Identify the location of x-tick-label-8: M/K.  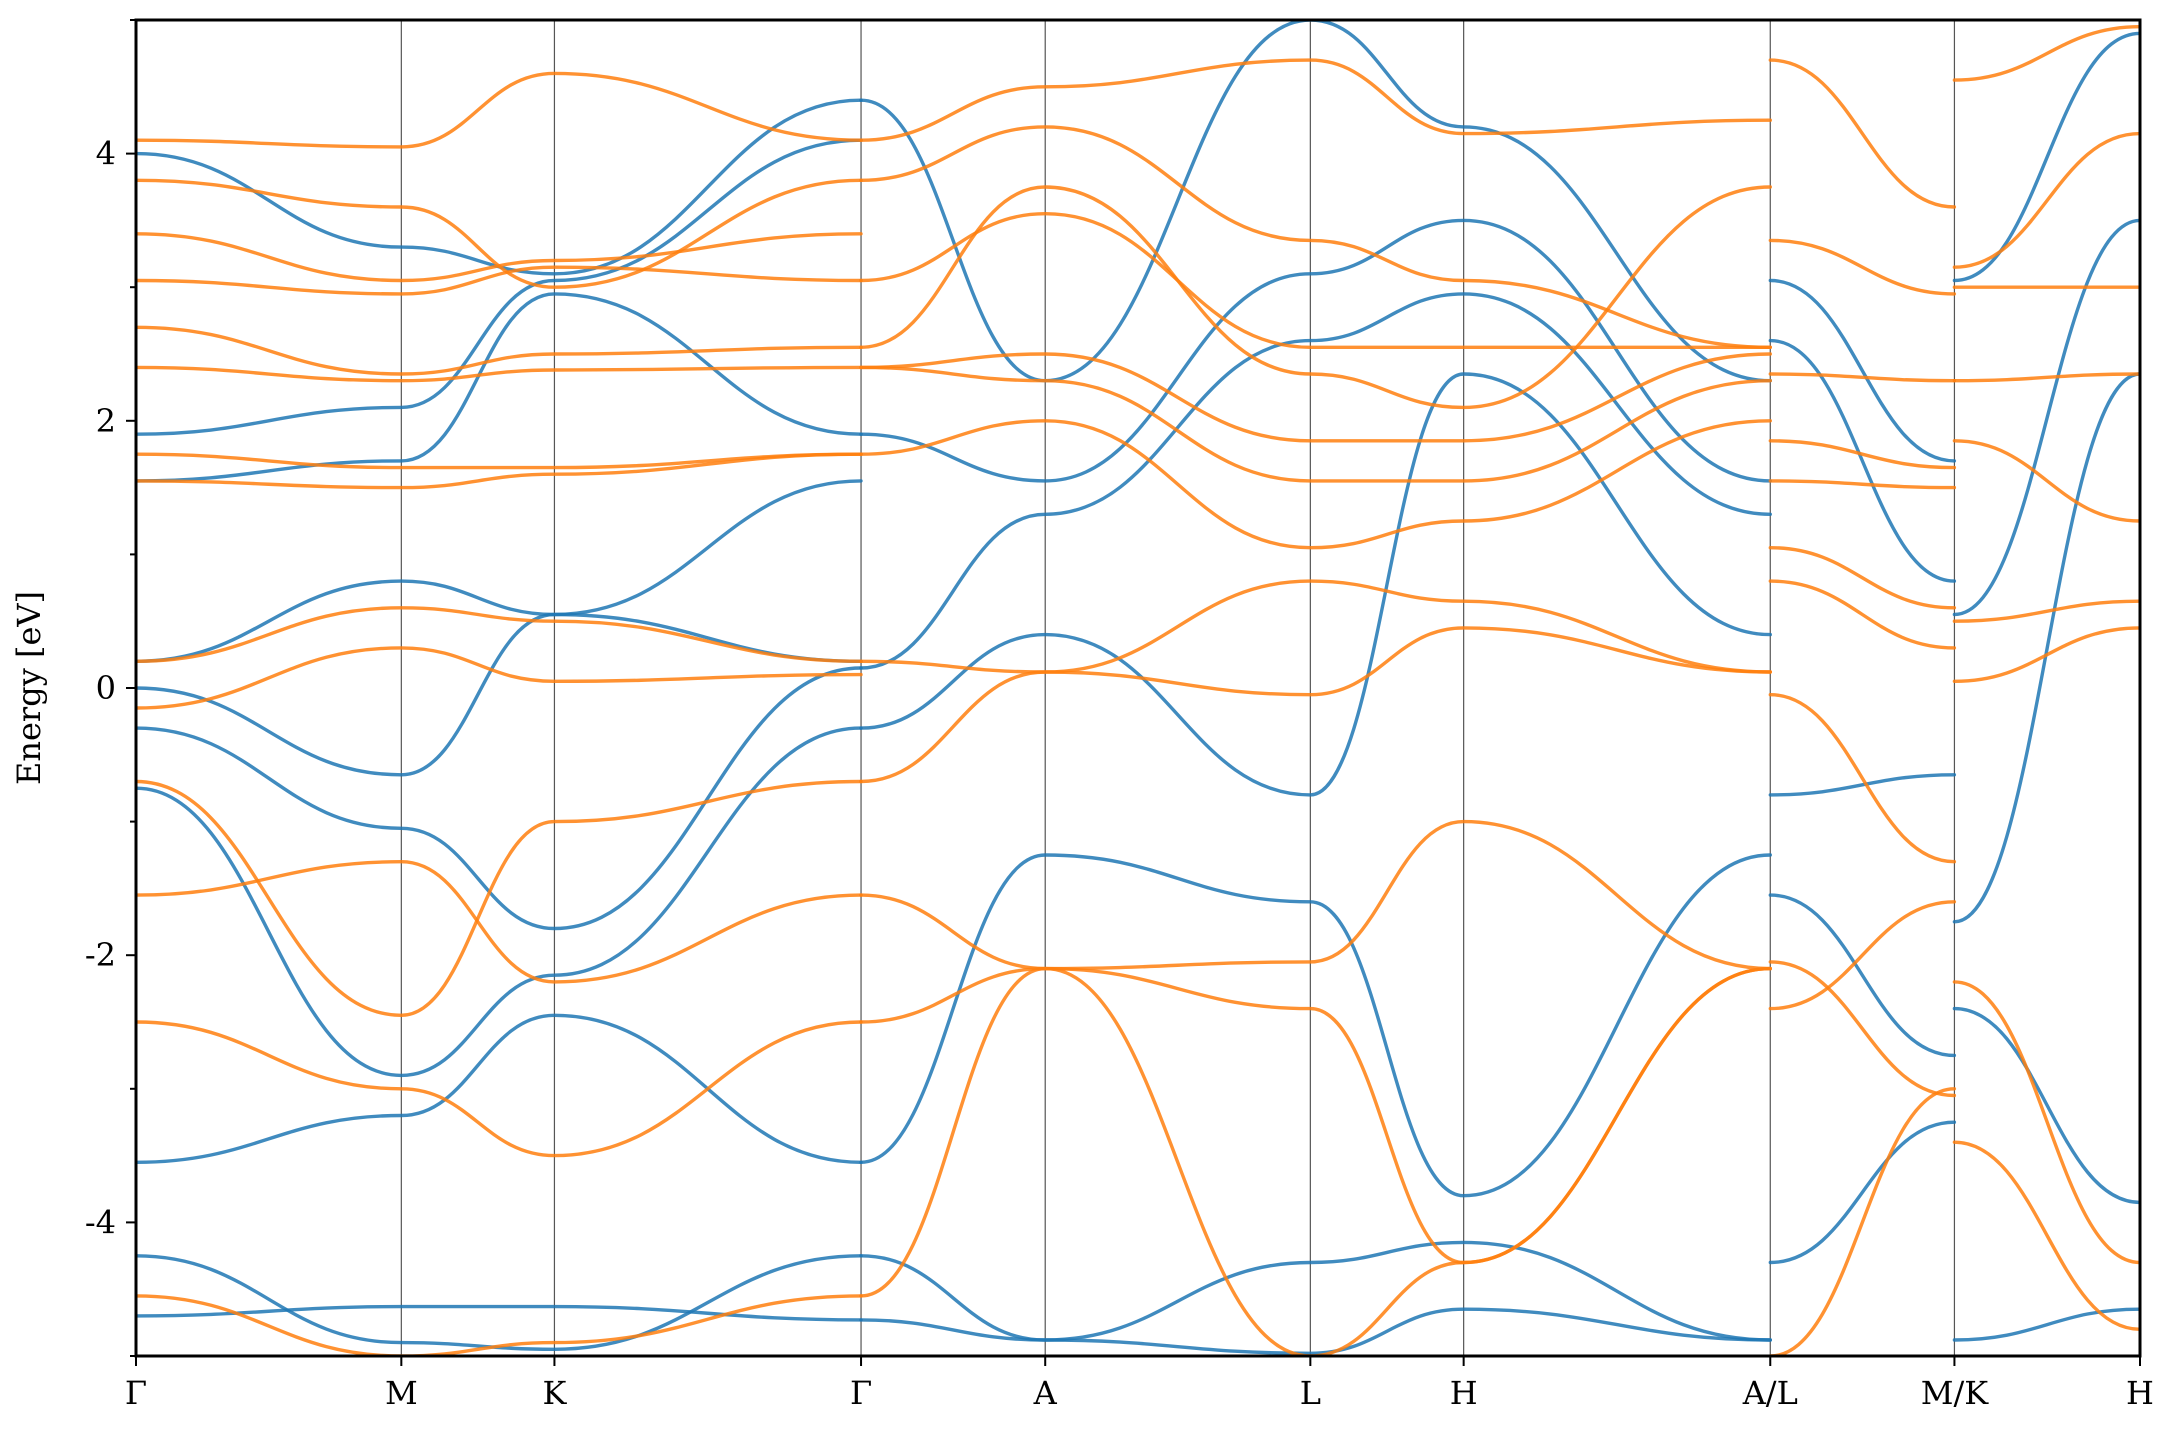
(1955, 1393).